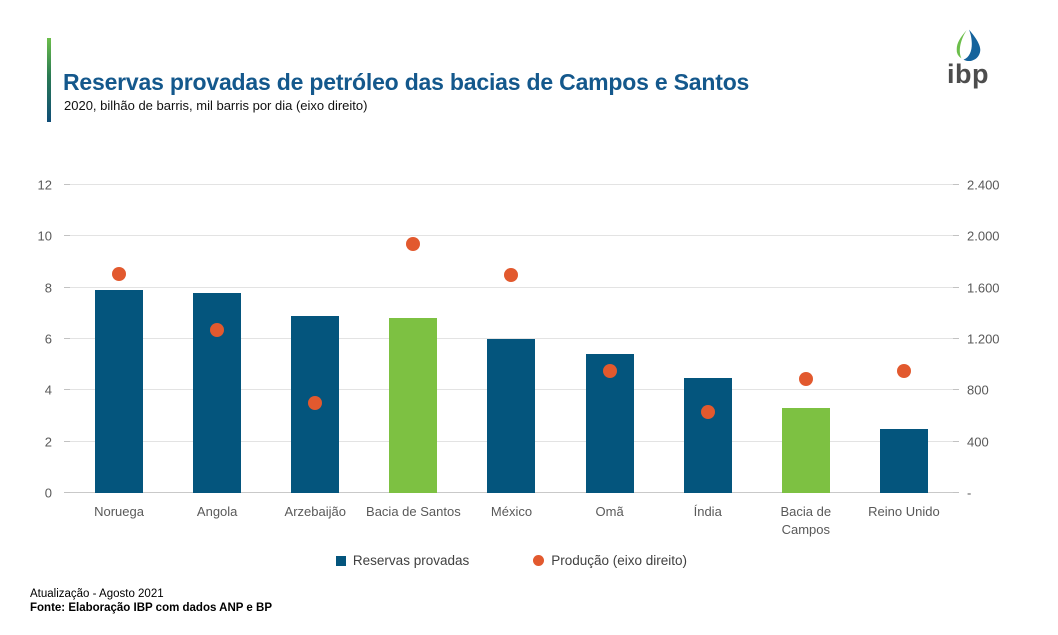  Describe the element at coordinates (119, 511) in the screenshot. I see `x-axis-category-label: Noruega` at that location.